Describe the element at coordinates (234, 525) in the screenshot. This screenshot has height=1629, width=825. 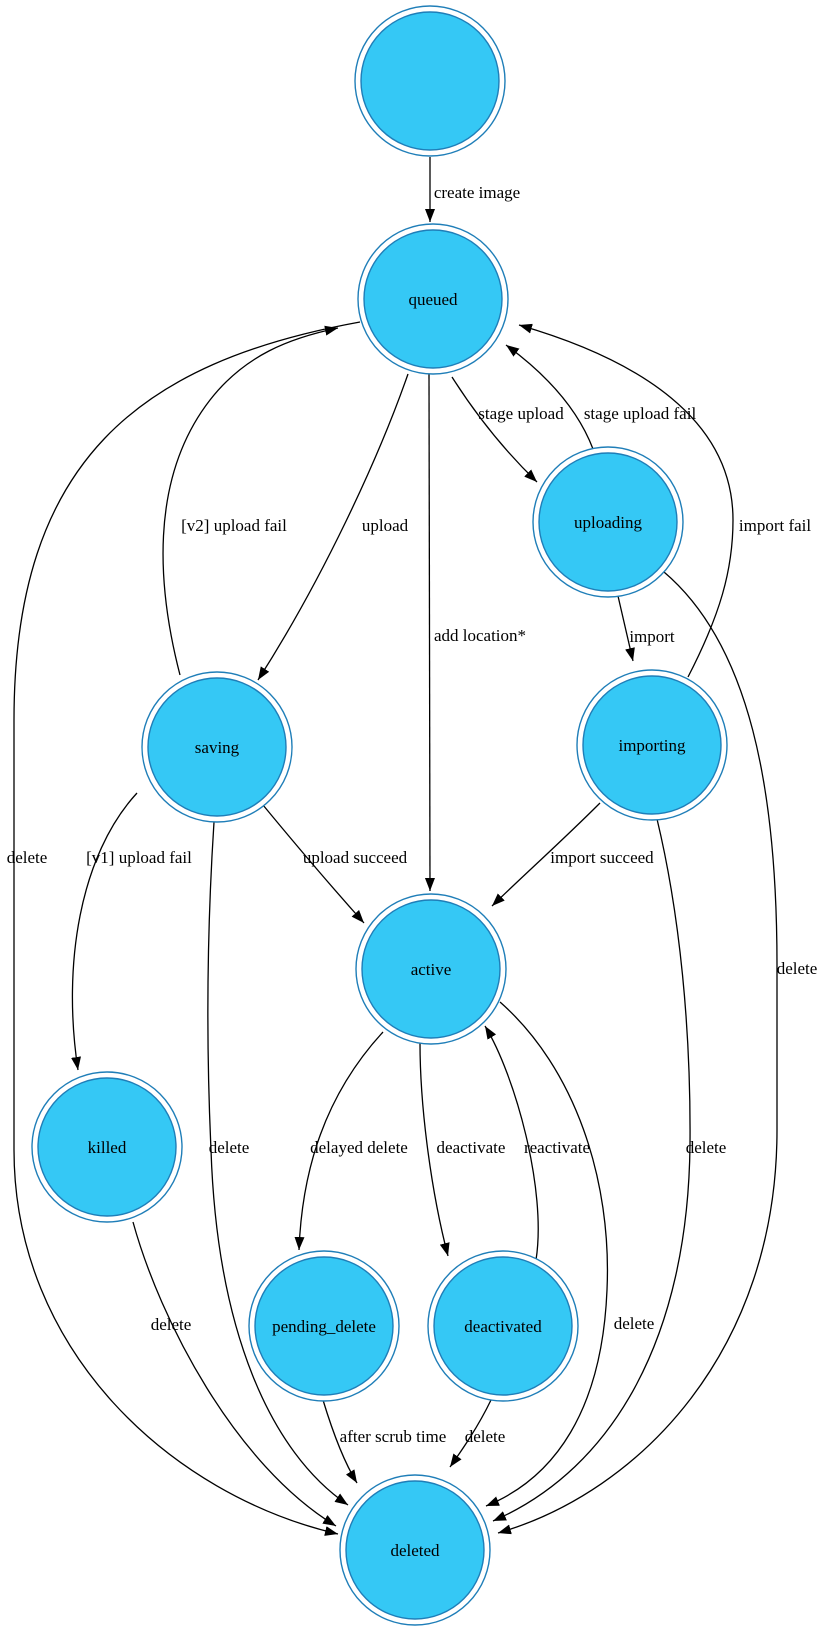
I see `edge-label-v2-upload-fail: [v2] upload fail` at that location.